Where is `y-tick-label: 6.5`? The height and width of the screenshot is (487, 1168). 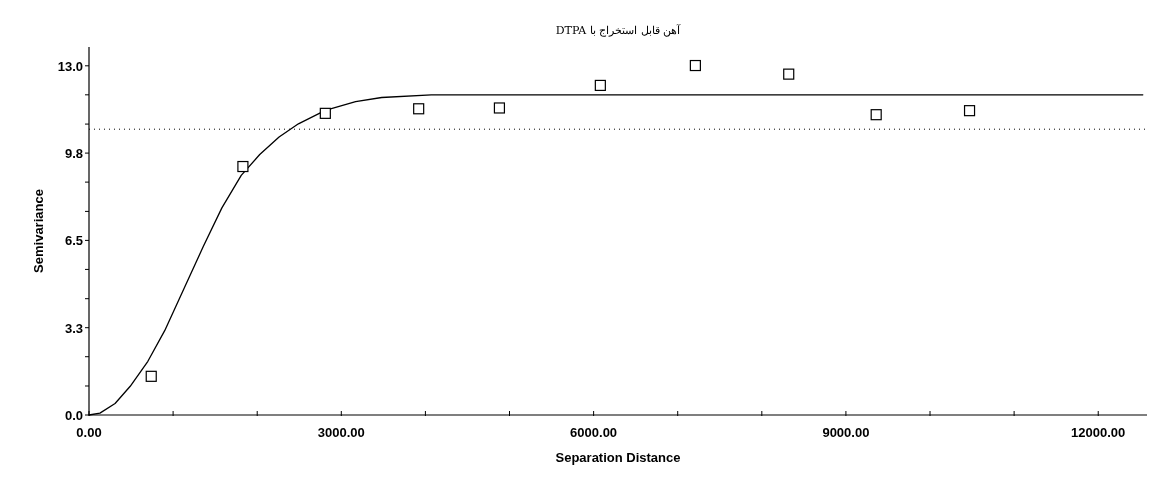
y-tick-label: 6.5 is located at coordinates (73, 241).